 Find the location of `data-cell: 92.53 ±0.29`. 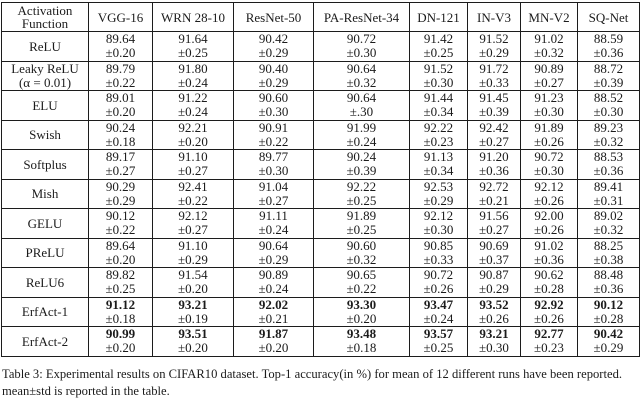

data-cell: 92.53 ±0.29 is located at coordinates (438, 193).